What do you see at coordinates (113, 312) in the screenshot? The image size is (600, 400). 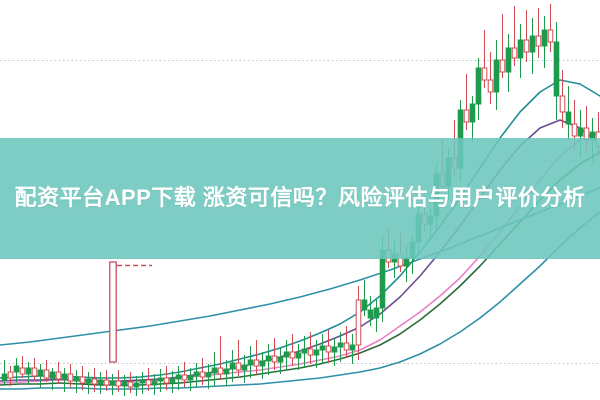 I see `annotation-hollow-candle` at bounding box center [113, 312].